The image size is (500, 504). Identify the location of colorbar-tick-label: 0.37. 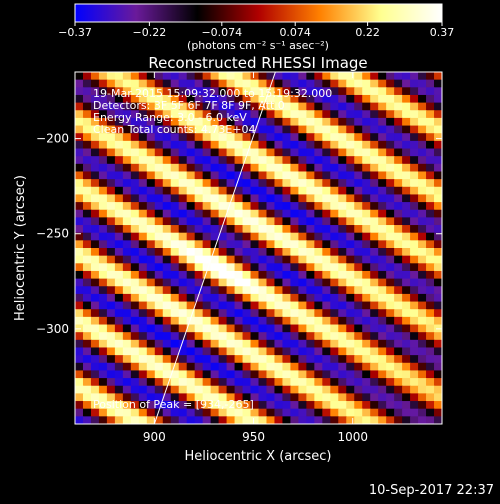
(442, 32).